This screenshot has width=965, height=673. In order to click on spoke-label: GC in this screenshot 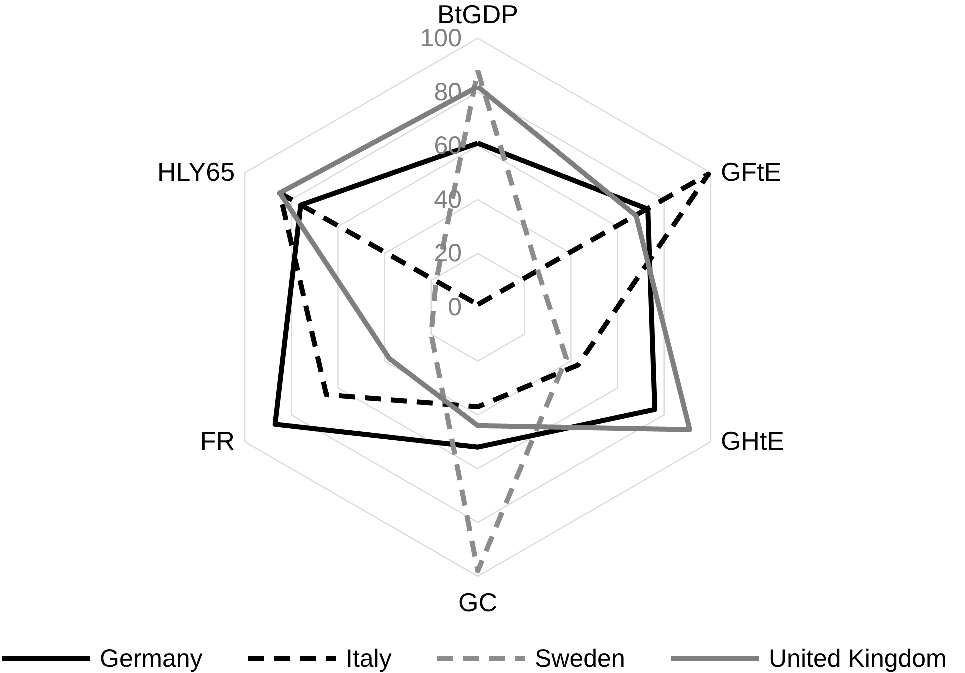, I will do `click(478, 603)`.